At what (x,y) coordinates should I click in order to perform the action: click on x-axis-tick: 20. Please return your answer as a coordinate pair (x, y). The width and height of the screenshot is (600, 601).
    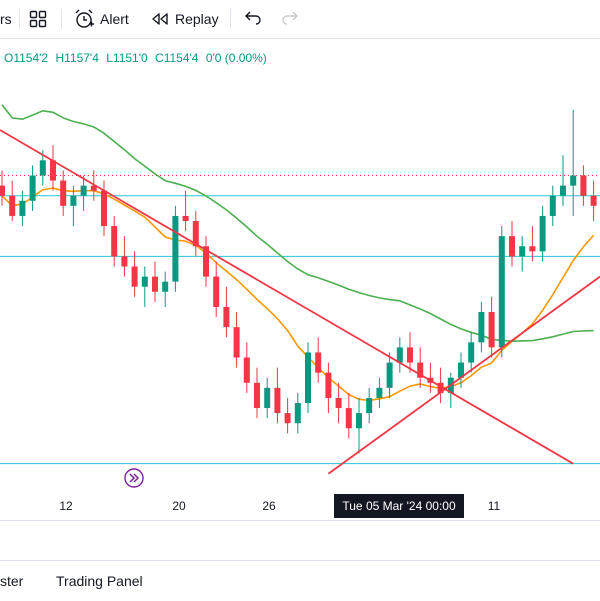
    Looking at the image, I should click on (179, 506).